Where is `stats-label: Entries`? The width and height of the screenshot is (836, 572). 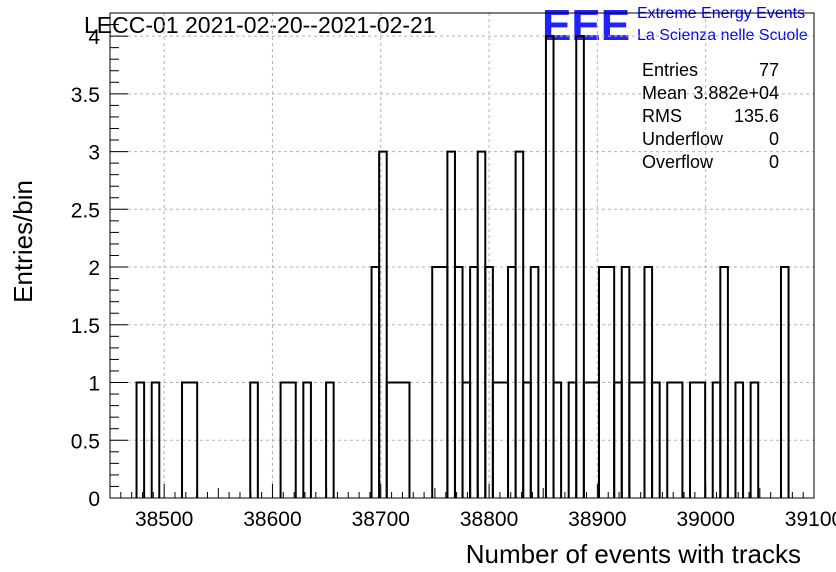
stats-label: Entries is located at coordinates (670, 70).